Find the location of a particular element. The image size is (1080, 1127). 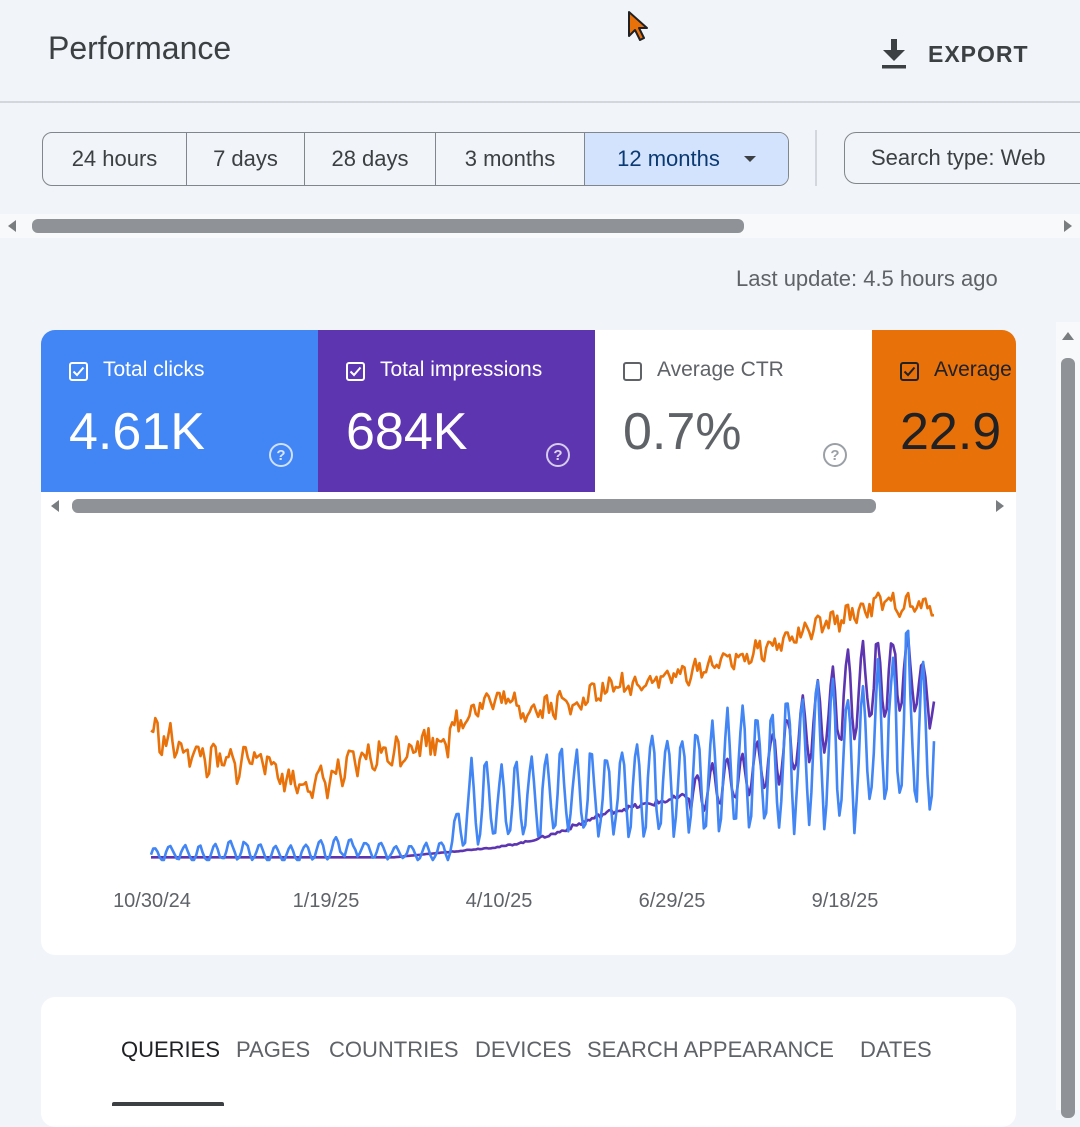

download-icon is located at coordinates (894, 54).